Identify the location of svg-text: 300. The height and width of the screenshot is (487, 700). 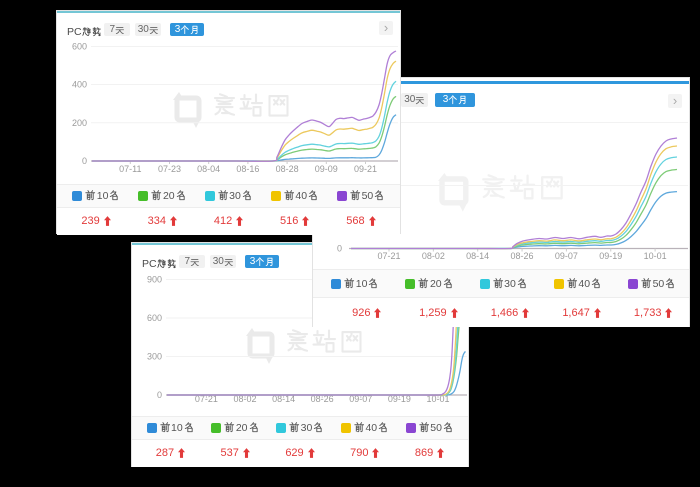
(154, 357).